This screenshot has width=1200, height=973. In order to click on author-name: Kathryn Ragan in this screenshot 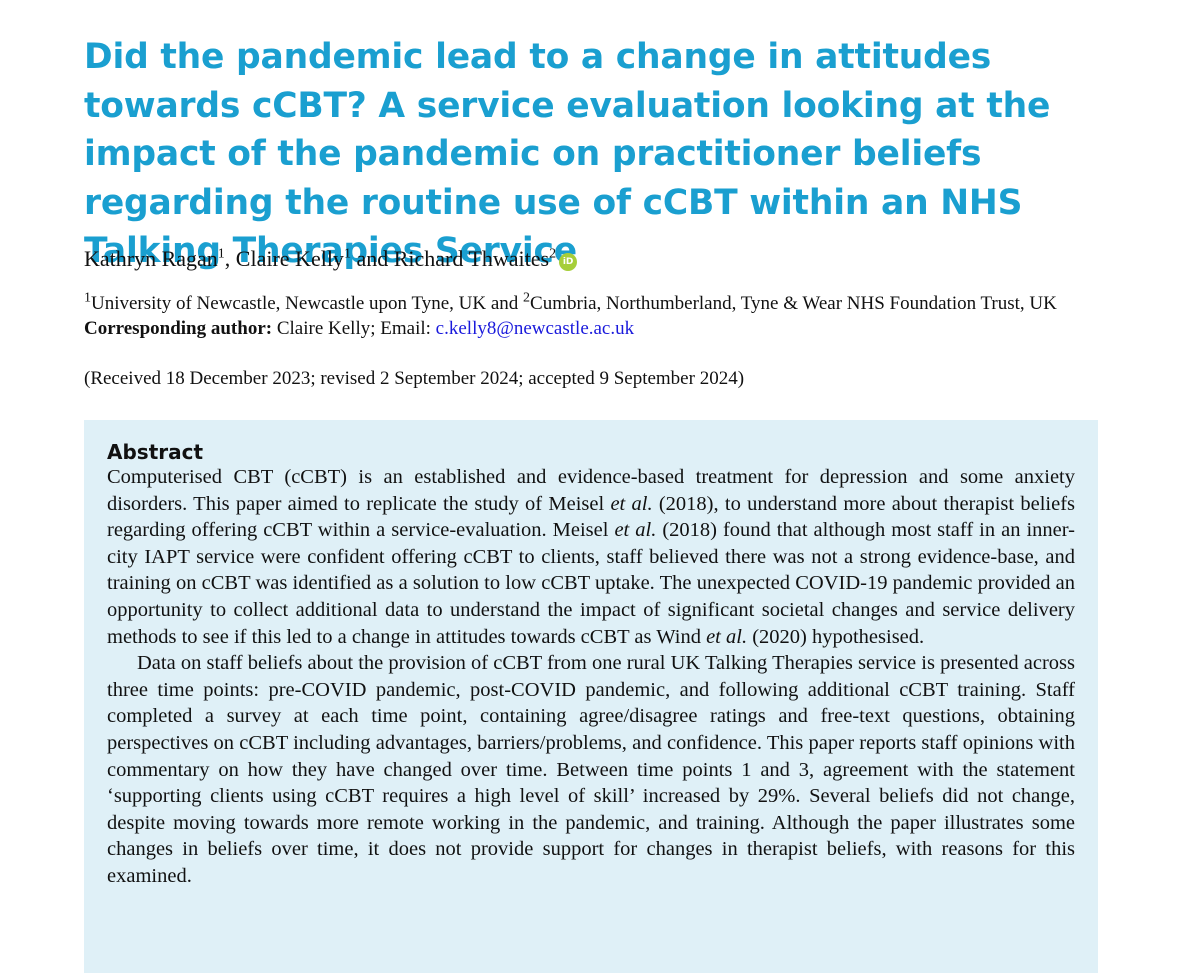, I will do `click(151, 258)`.